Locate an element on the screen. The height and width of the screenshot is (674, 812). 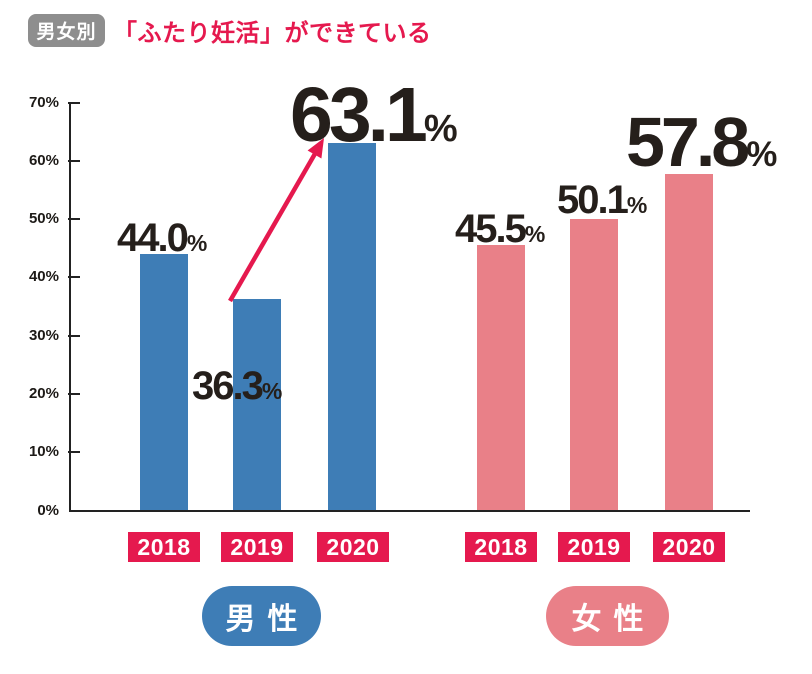
value-label-female-2019: 50.1% is located at coordinates (602, 200).